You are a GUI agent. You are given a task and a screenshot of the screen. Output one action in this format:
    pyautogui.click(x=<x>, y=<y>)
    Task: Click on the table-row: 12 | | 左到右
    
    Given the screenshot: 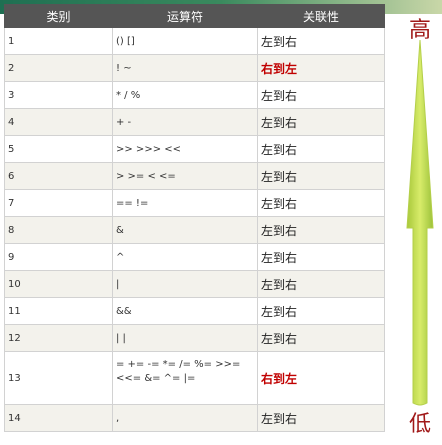 What is the action you would take?
    pyautogui.click(x=194, y=338)
    